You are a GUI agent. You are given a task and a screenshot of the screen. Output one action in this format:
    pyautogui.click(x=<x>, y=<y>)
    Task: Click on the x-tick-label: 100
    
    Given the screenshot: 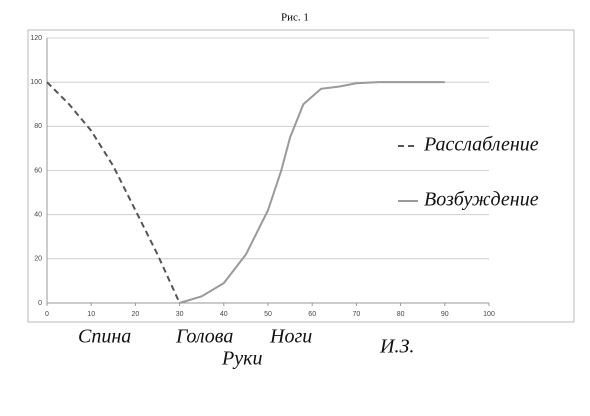 What is the action you would take?
    pyautogui.click(x=489, y=314)
    